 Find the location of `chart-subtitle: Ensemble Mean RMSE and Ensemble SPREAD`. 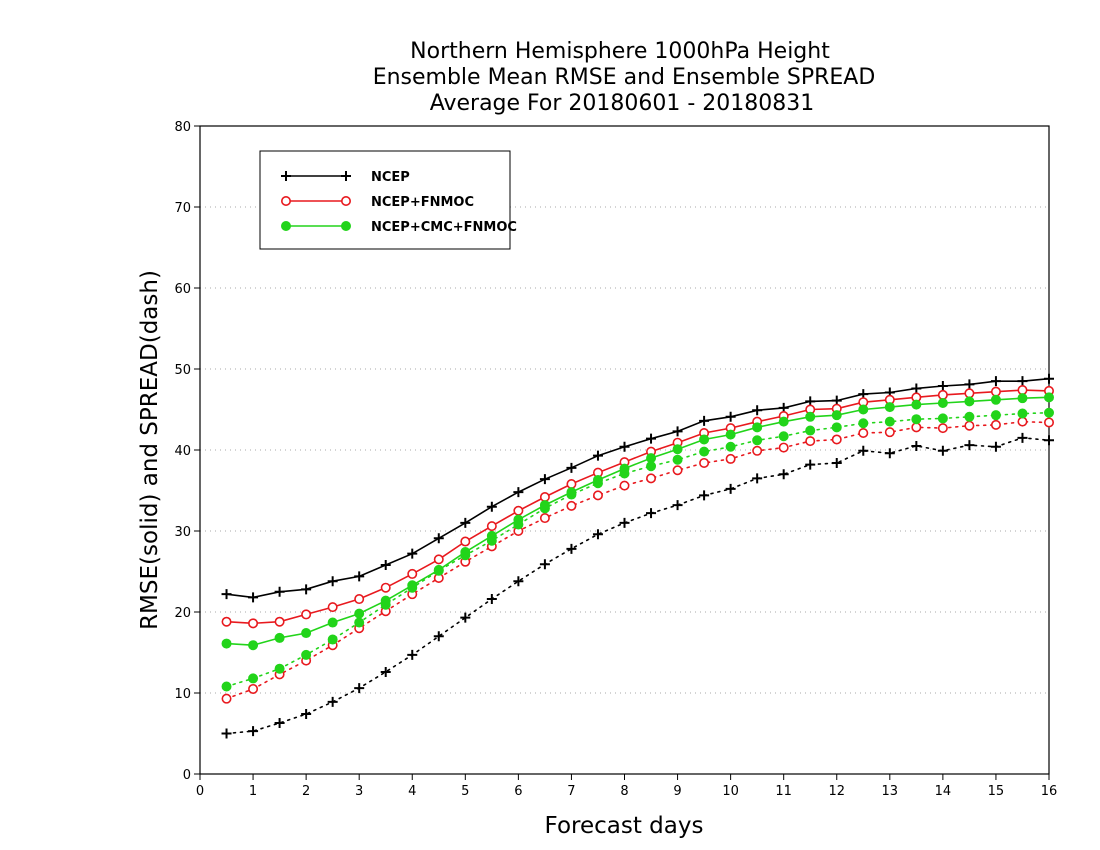

chart-subtitle: Ensemble Mean RMSE and Ensemble SPREAD is located at coordinates (624, 77).